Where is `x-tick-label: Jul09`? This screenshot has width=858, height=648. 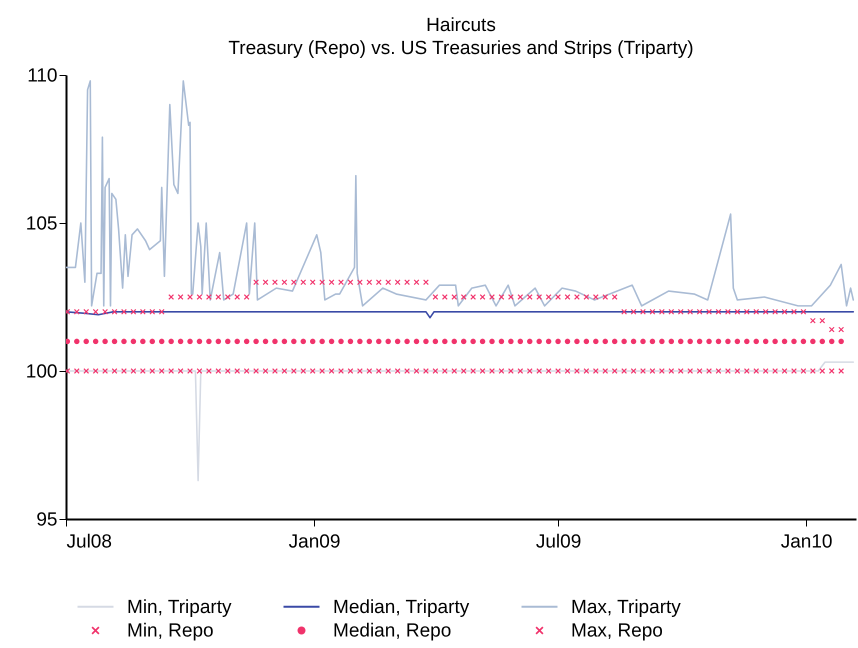 x-tick-label: Jul09 is located at coordinates (559, 542).